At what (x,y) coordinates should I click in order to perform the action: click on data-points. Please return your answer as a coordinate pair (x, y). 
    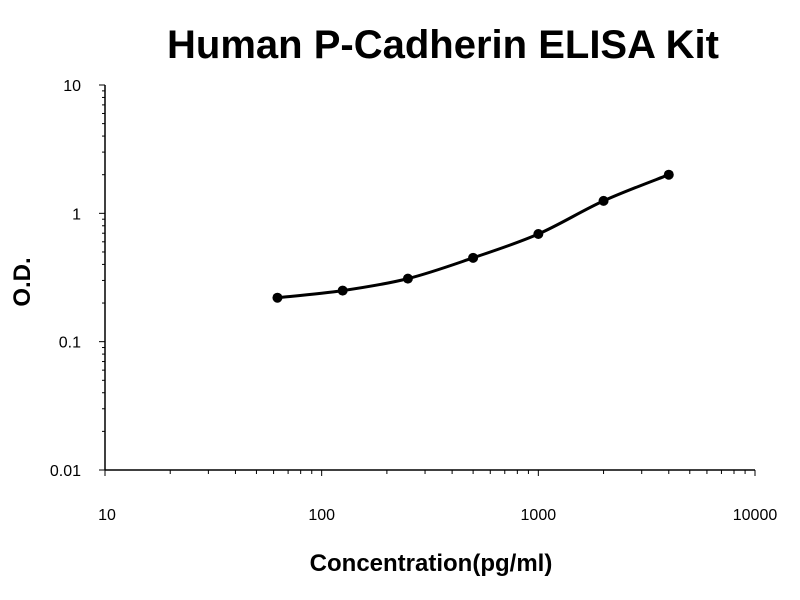
    Looking at the image, I should click on (473, 236).